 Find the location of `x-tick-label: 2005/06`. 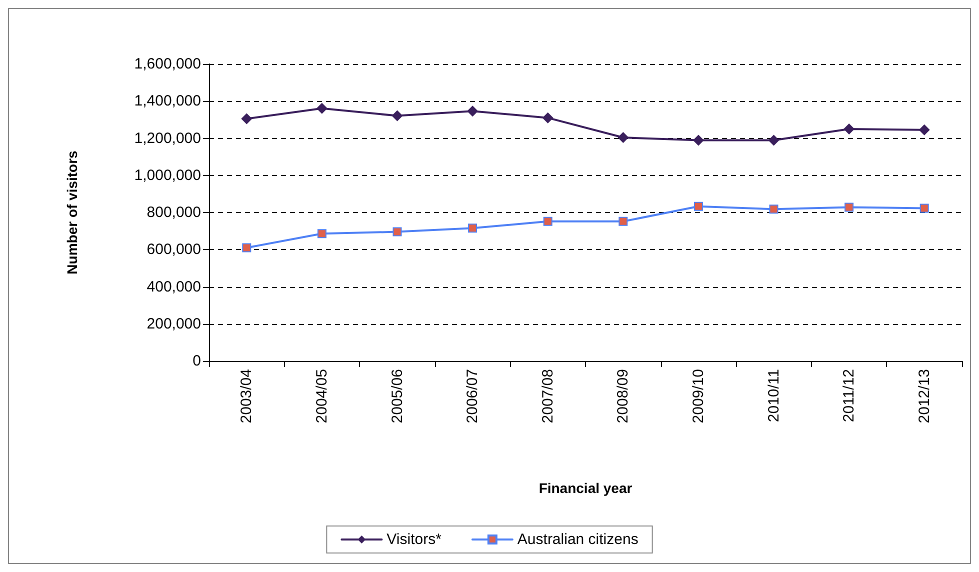

x-tick-label: 2005/06 is located at coordinates (397, 396).